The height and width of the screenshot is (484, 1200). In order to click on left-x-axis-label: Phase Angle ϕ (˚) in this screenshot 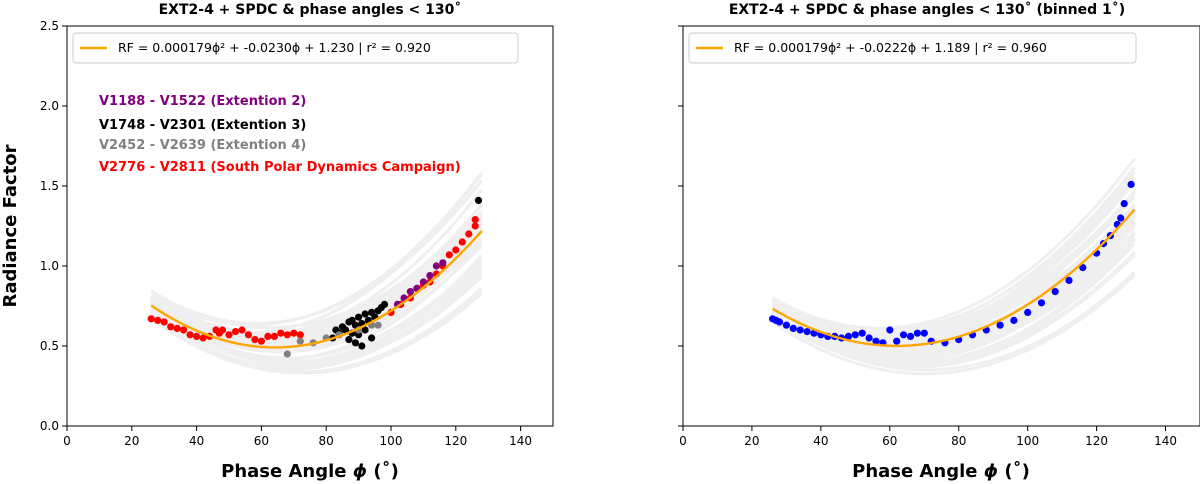, I will do `click(310, 471)`.